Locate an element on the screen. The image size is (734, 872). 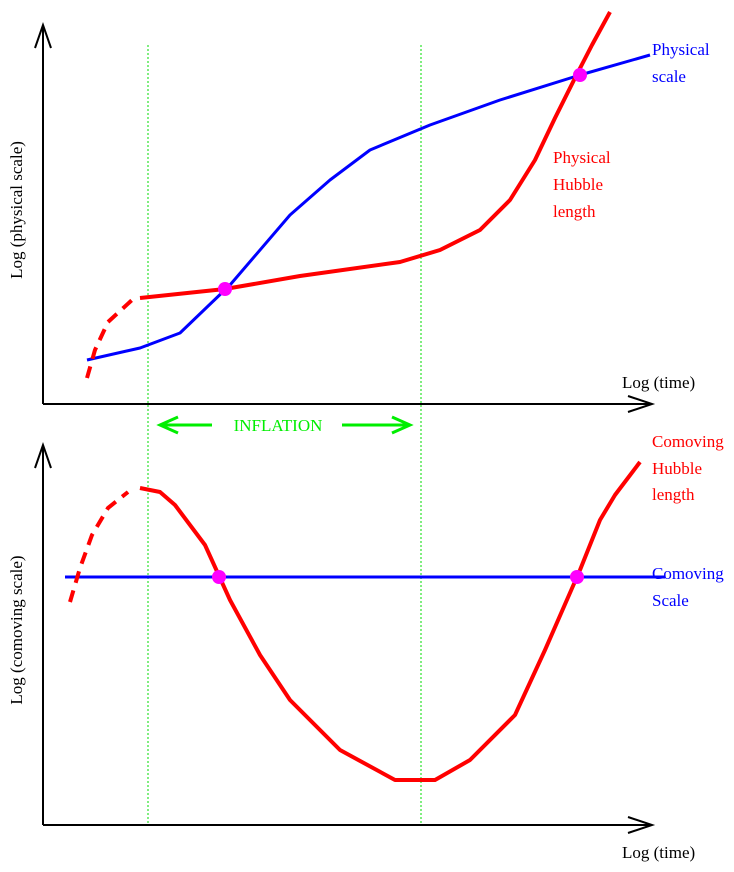
inflation-label: INFLATION is located at coordinates (278, 425).